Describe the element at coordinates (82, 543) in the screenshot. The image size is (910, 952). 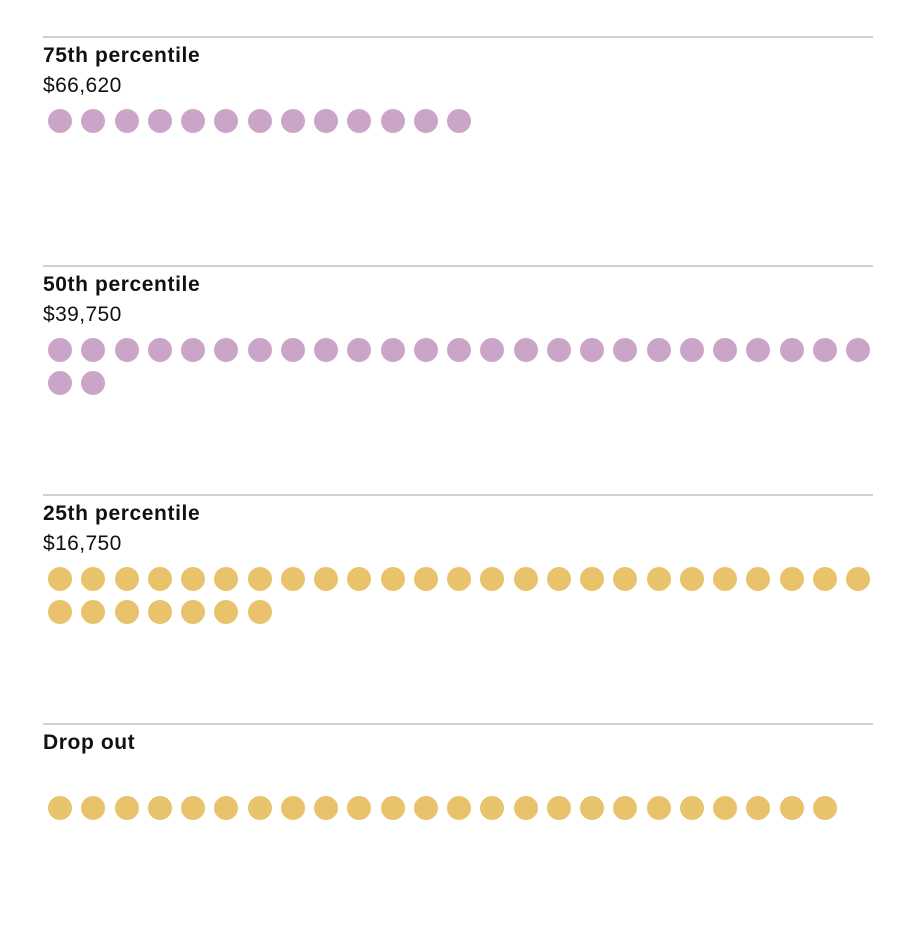
I see `group-value: $16,750` at that location.